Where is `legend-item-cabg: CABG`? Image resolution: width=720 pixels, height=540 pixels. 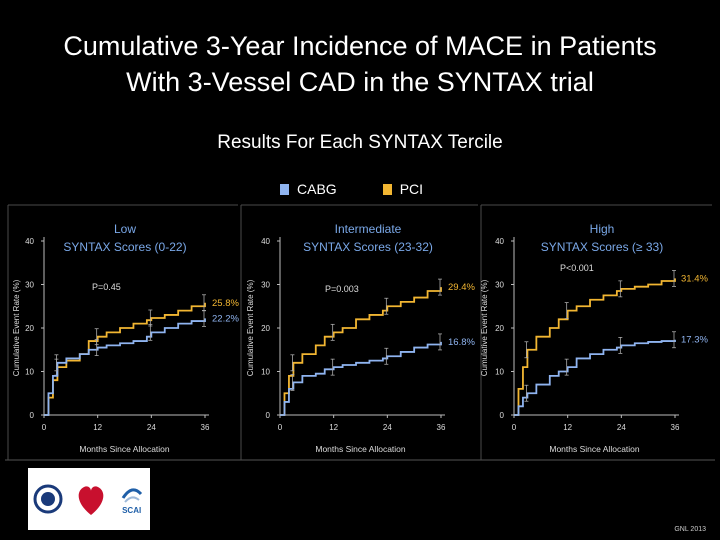 legend-item-cabg: CABG is located at coordinates (308, 189).